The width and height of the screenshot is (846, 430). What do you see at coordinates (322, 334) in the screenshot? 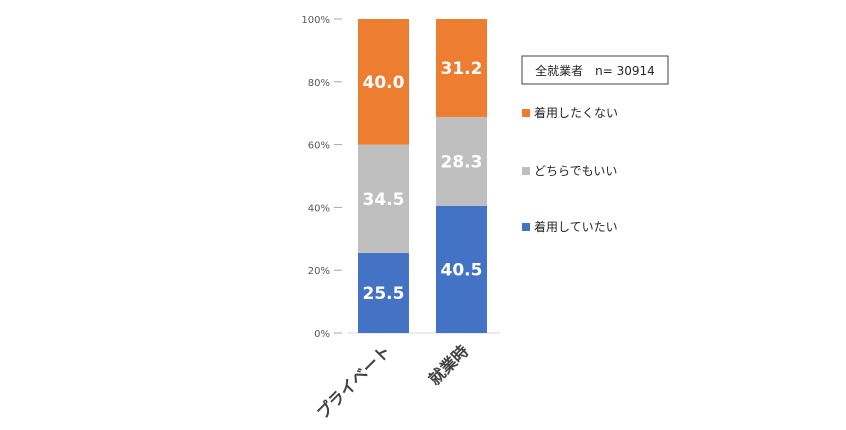
I see `y-tick-label: 0%` at bounding box center [322, 334].